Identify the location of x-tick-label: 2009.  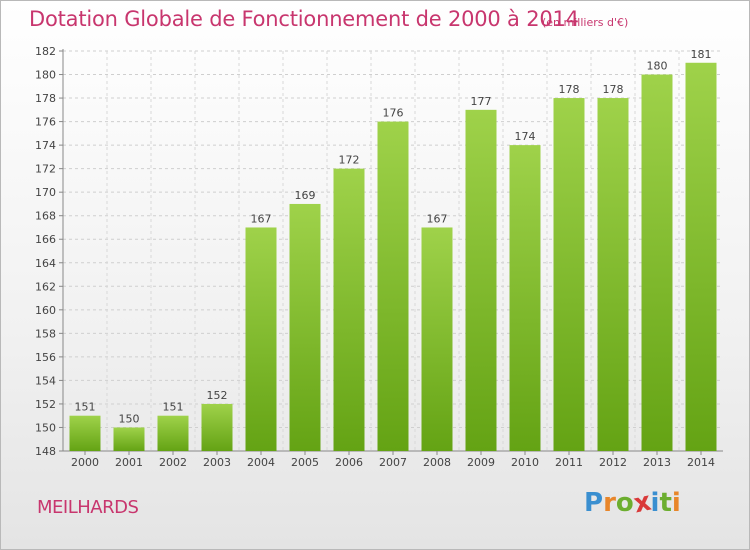
(481, 462).